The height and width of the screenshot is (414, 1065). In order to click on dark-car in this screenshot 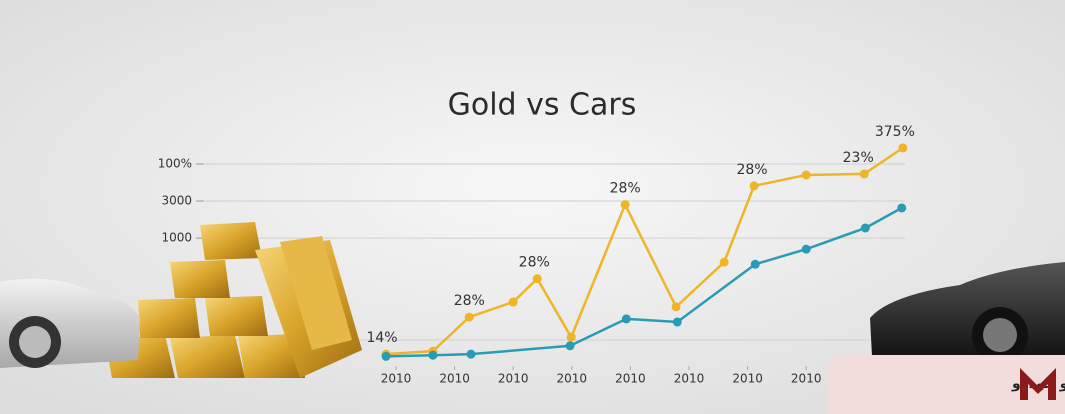, I will do `click(967, 312)`.